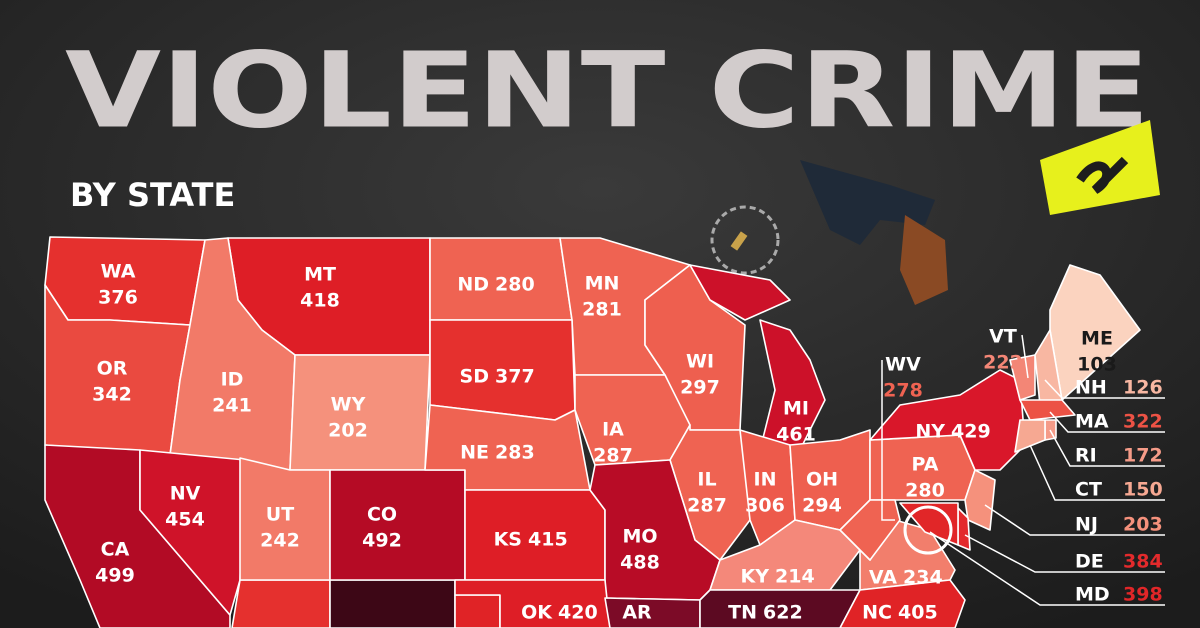 Image resolution: width=1200 pixels, height=628 pixels. What do you see at coordinates (700, 362) in the screenshot?
I see `state-abbr: WI` at bounding box center [700, 362].